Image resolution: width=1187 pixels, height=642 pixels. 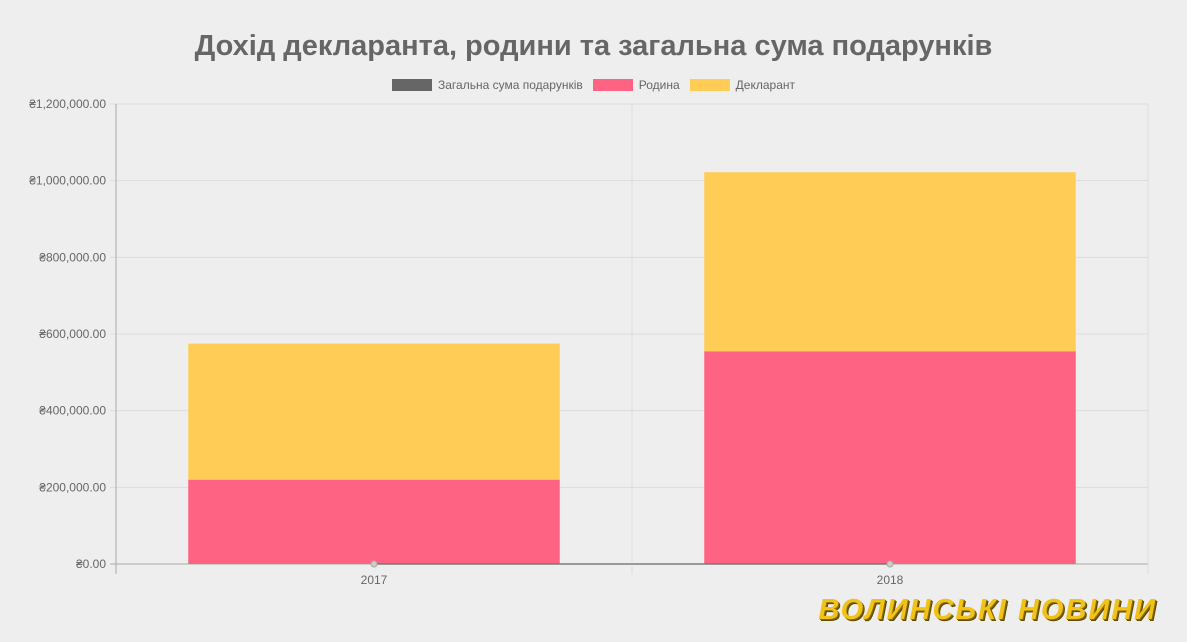 I want to click on legend-item-gifts: Загальна сума подарунків, so click(x=487, y=85).